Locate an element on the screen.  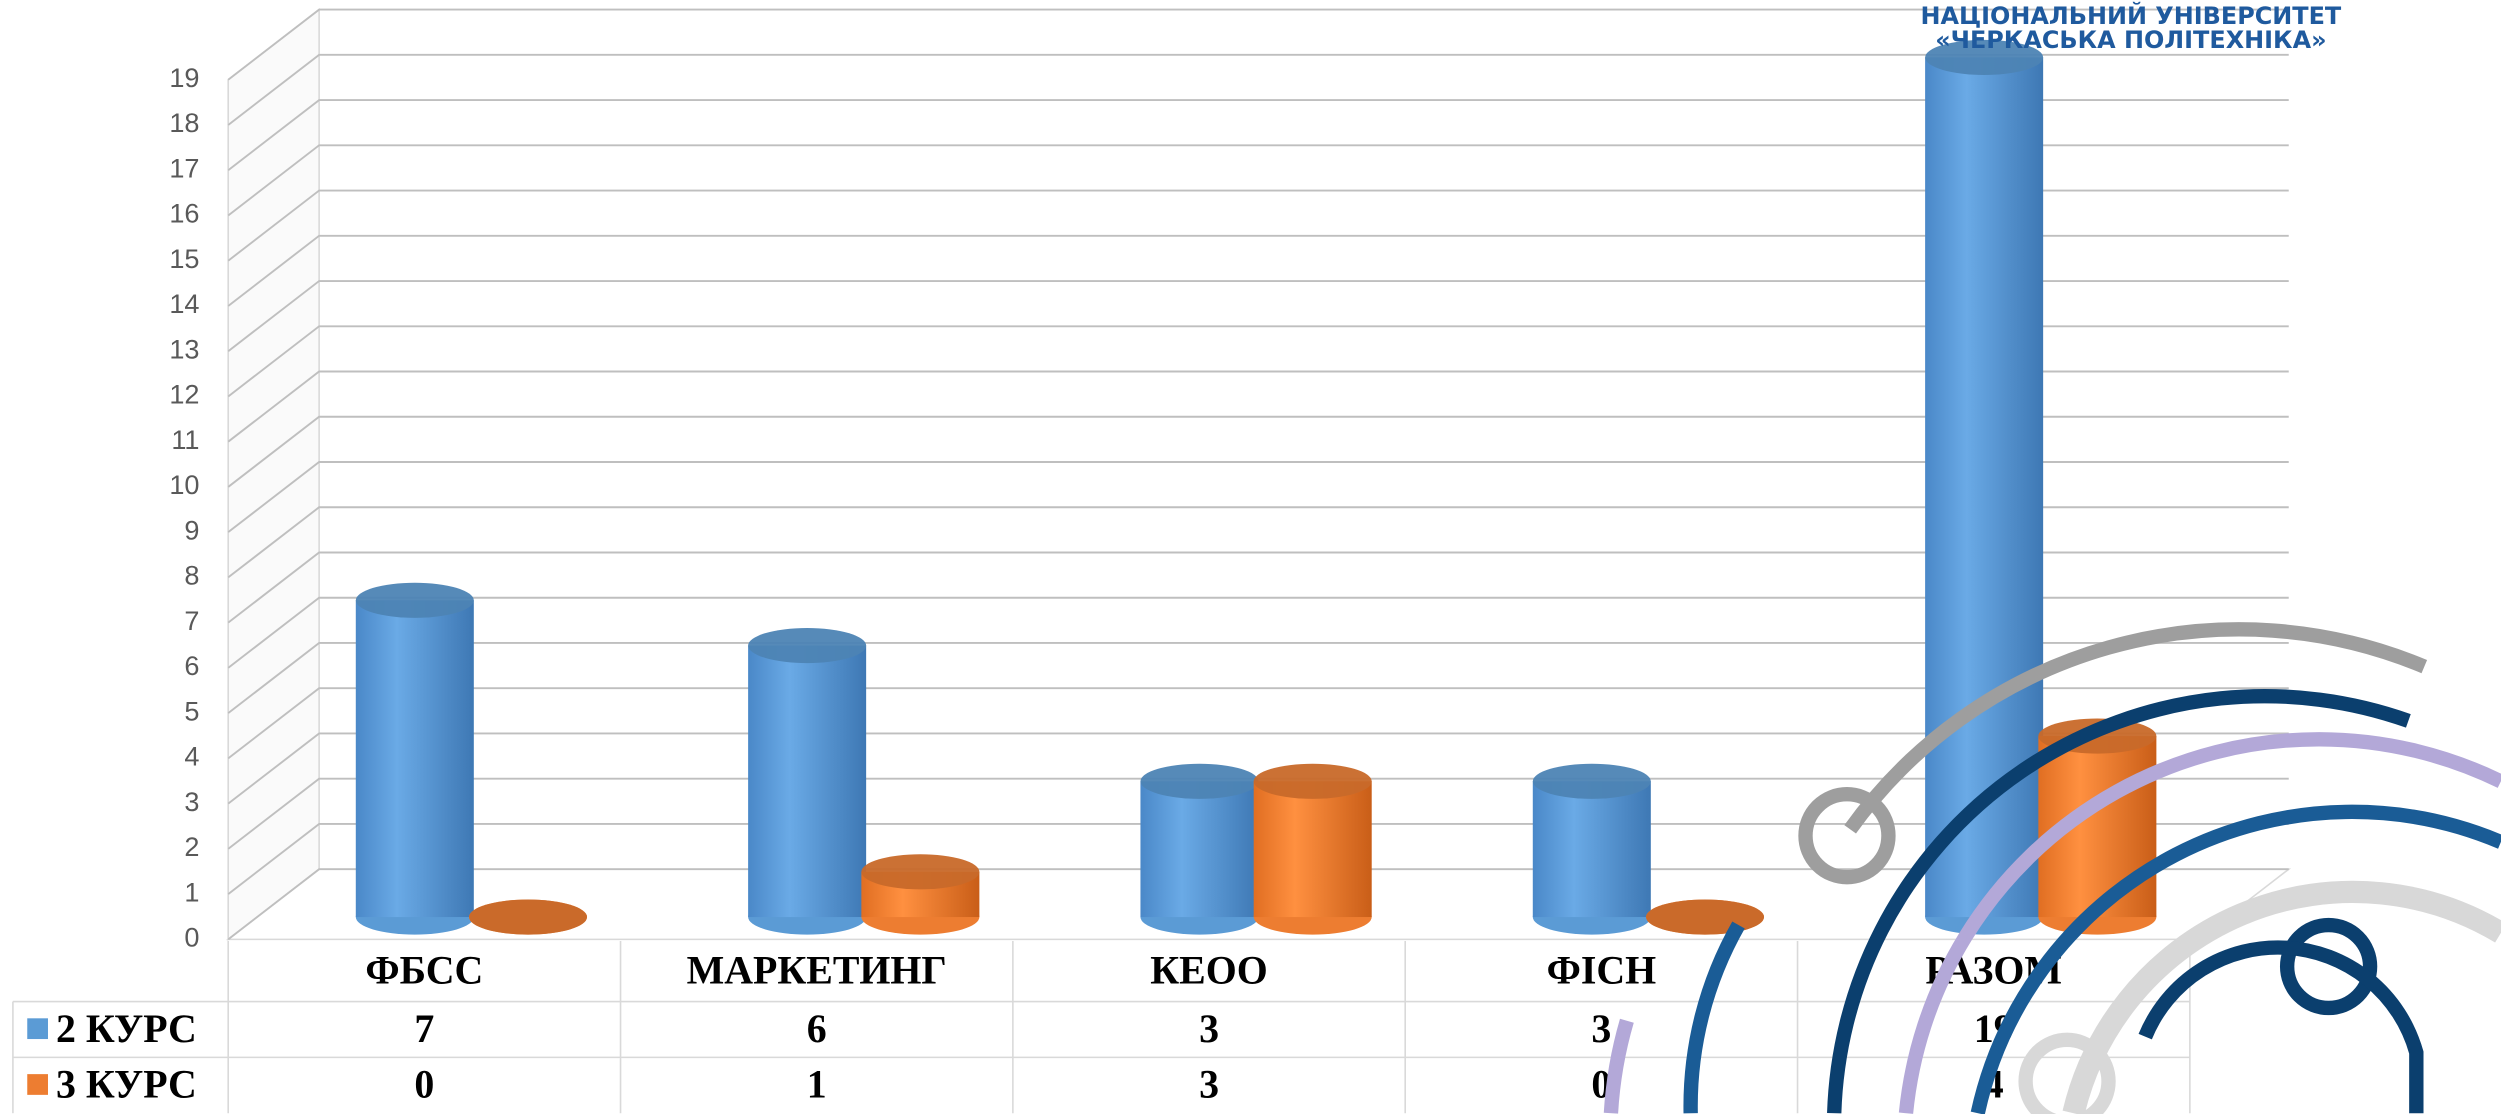
y-tick-label: 17 is located at coordinates (184, 167).